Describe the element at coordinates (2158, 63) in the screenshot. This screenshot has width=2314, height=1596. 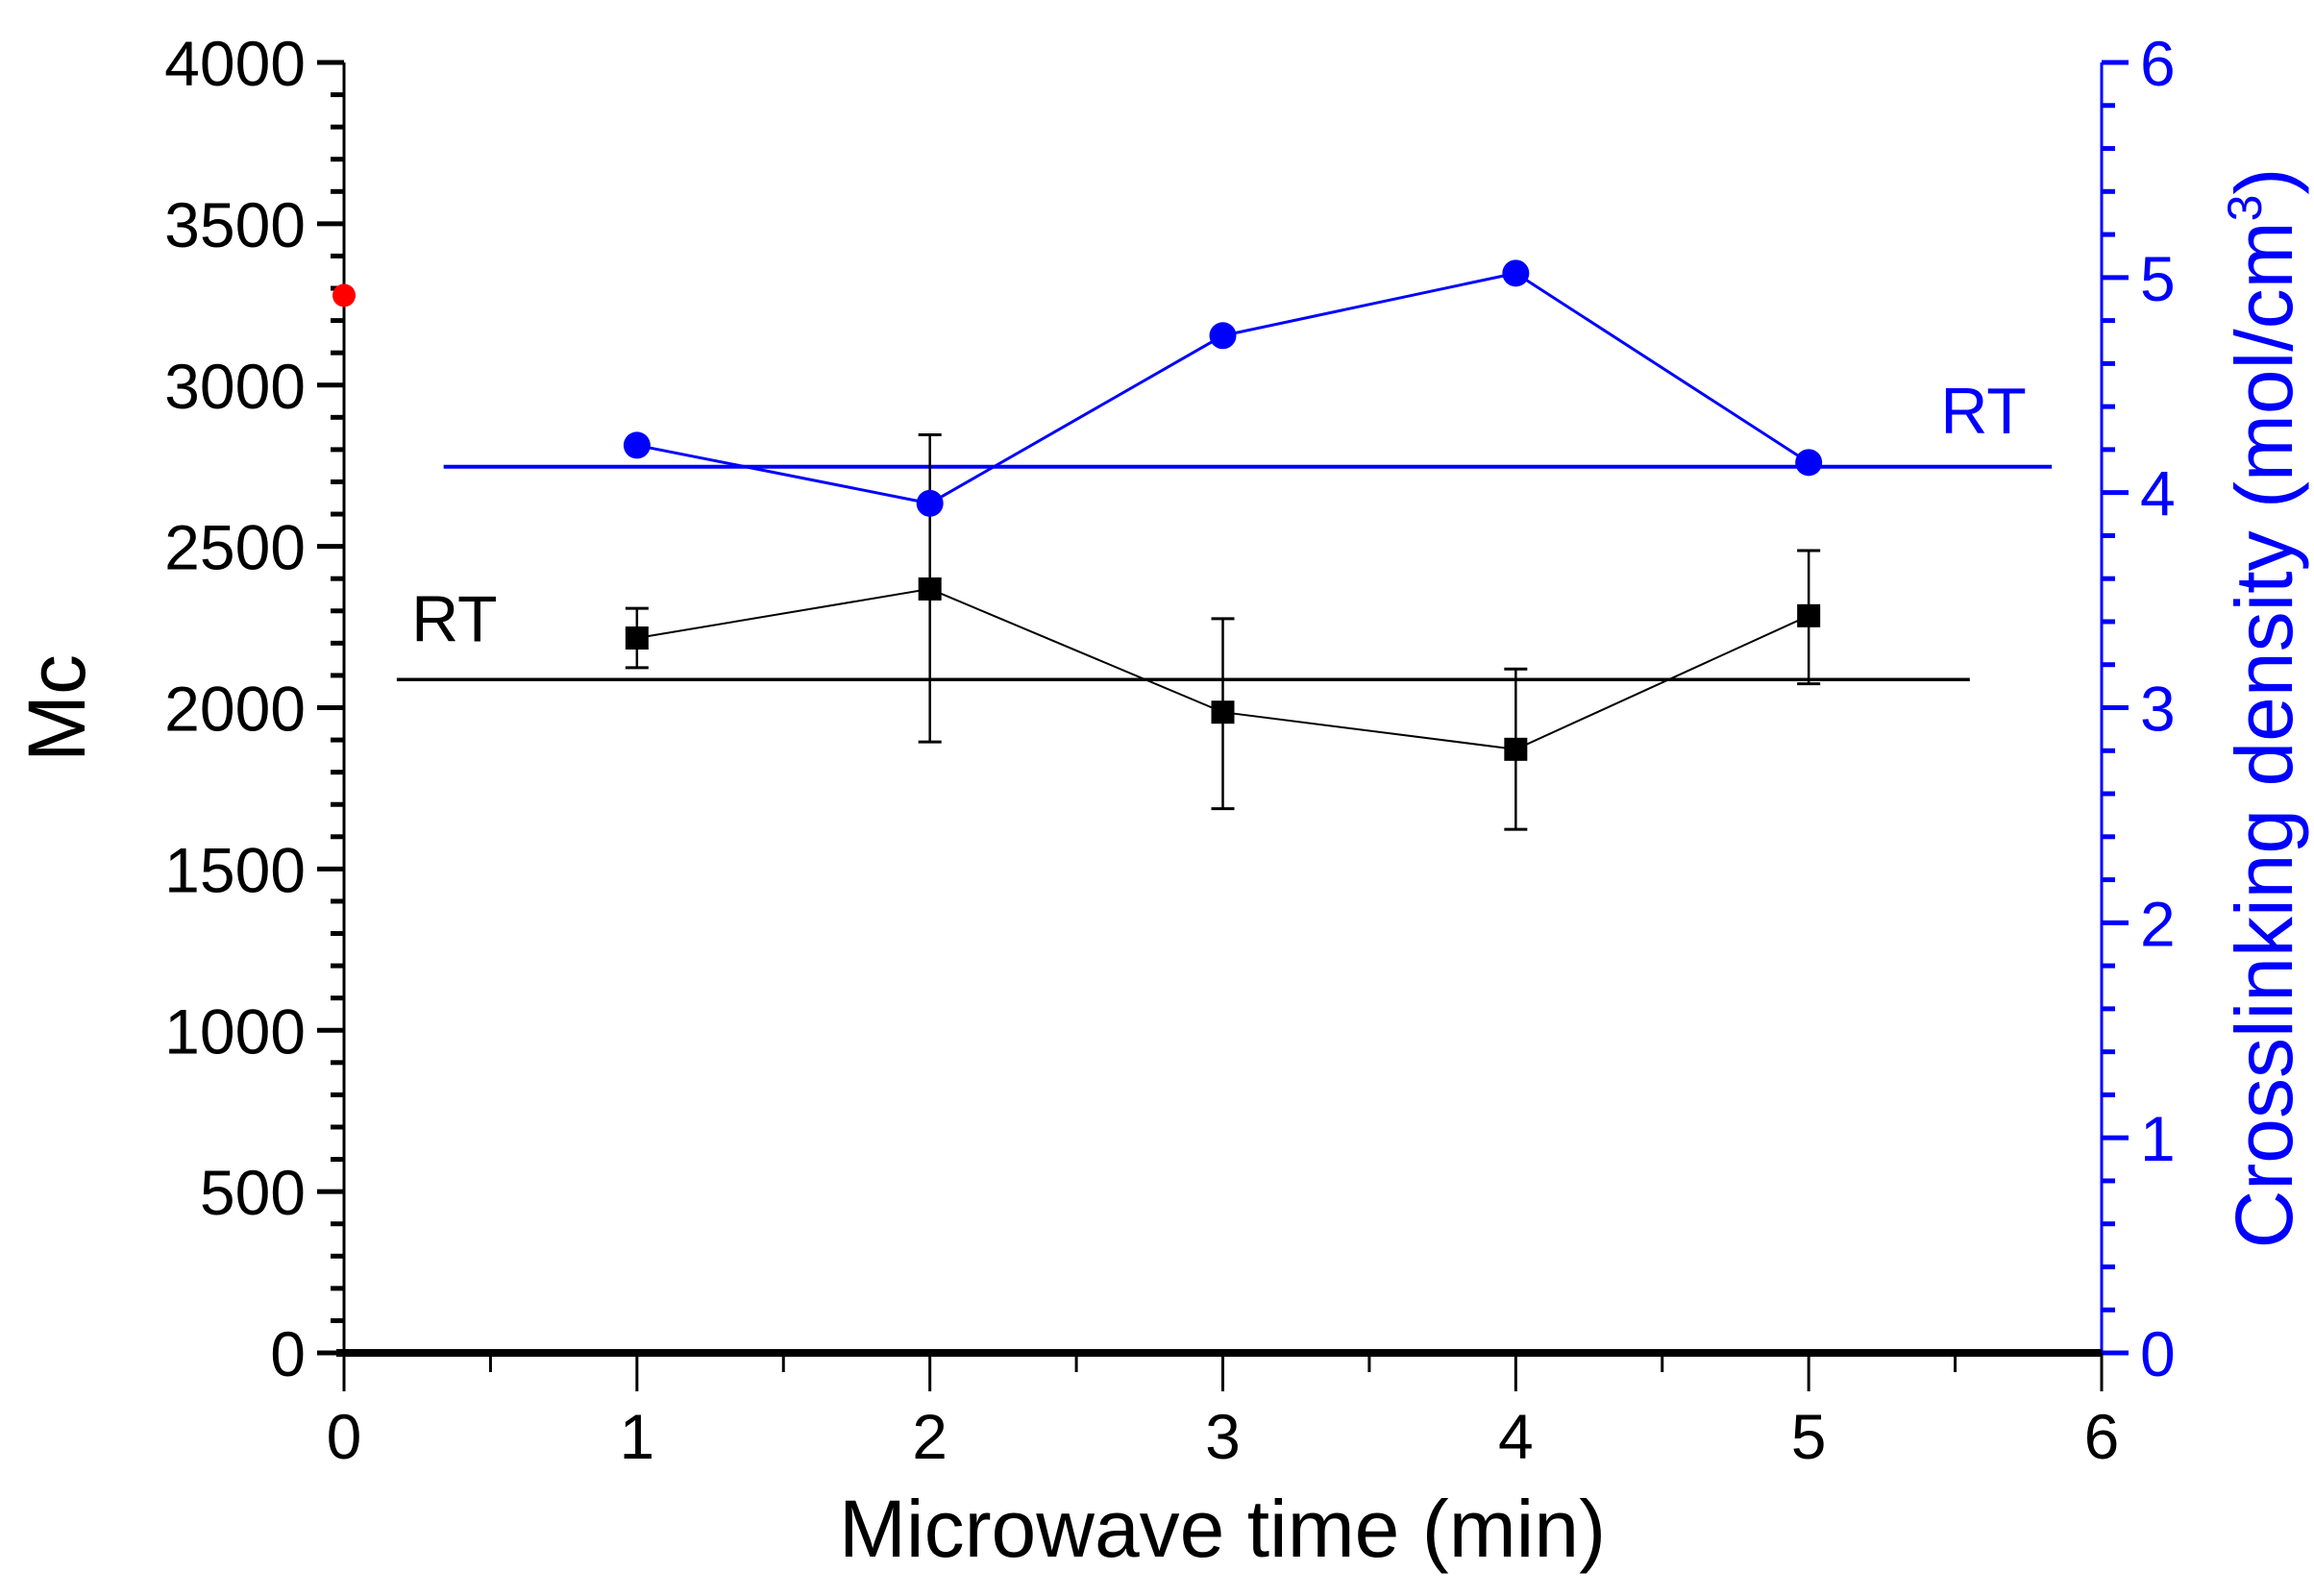
I see `y-right-tick-label: 6` at that location.